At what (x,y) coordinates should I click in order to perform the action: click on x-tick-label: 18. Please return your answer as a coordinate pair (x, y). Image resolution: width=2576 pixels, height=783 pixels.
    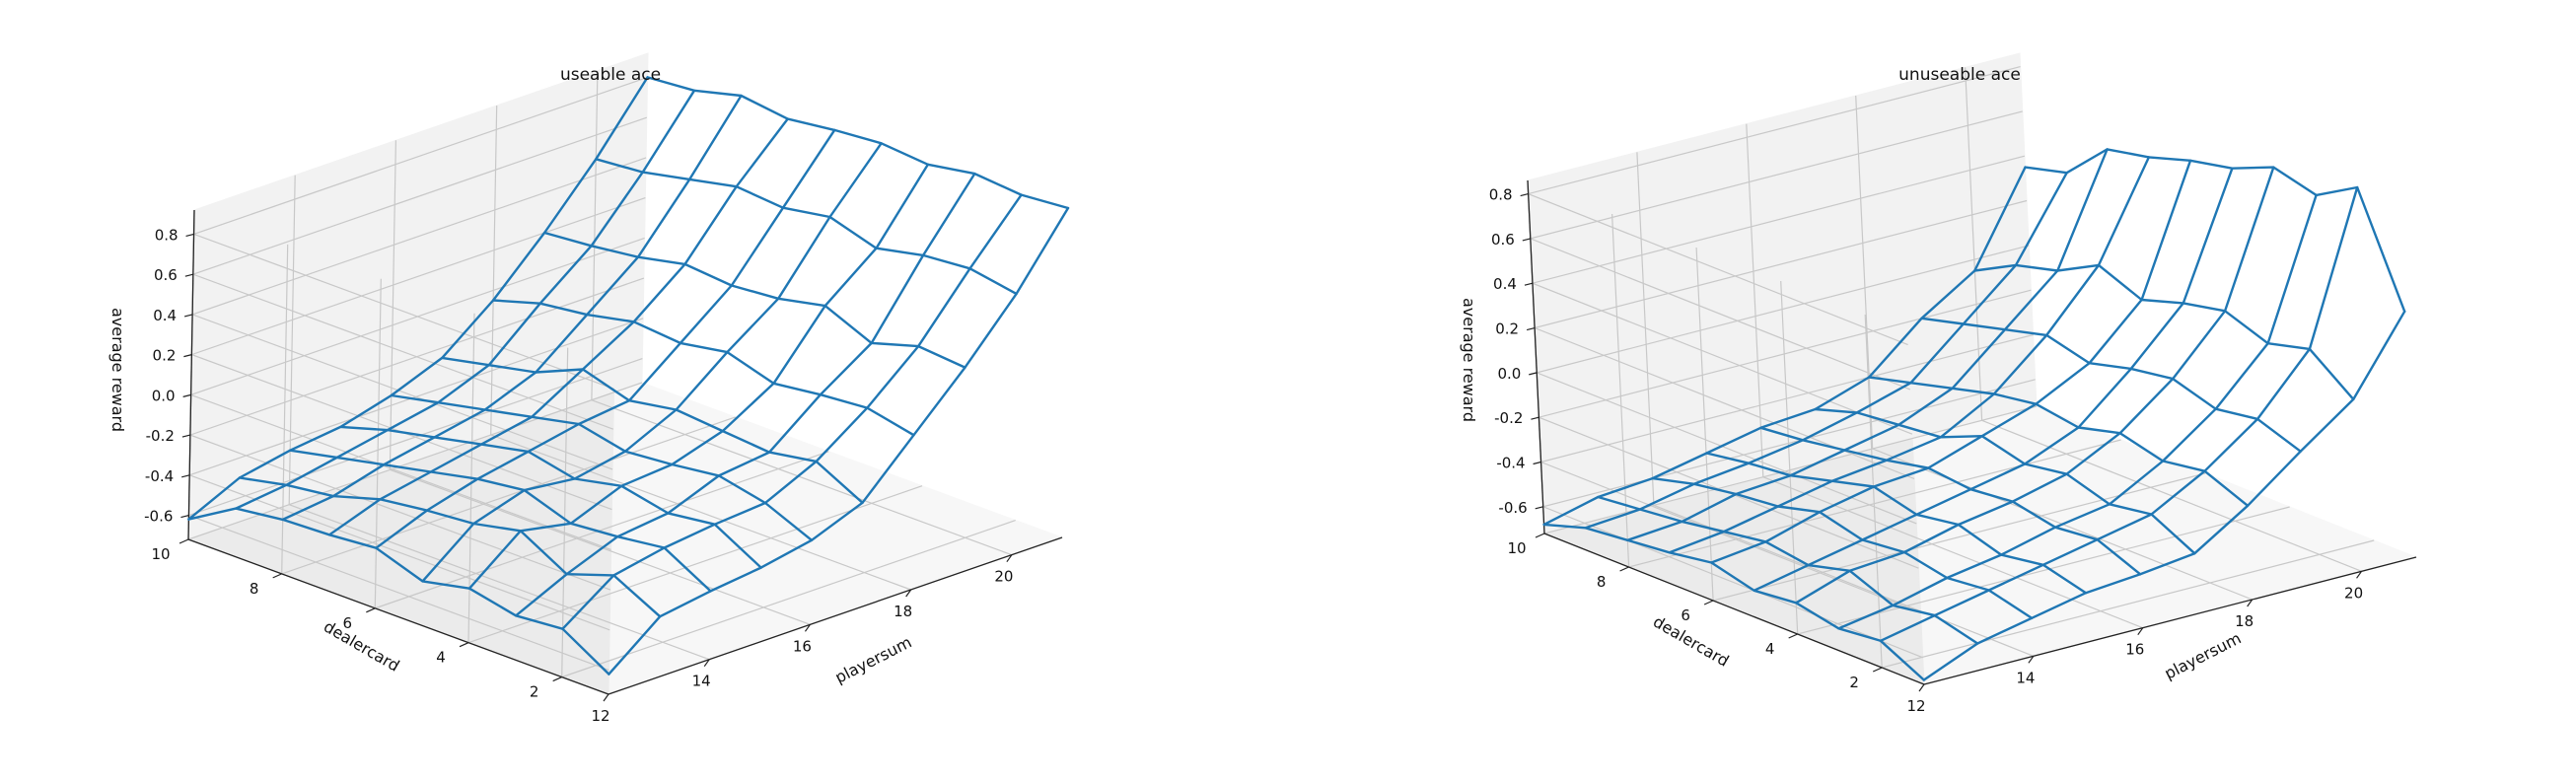
    Looking at the image, I should click on (903, 611).